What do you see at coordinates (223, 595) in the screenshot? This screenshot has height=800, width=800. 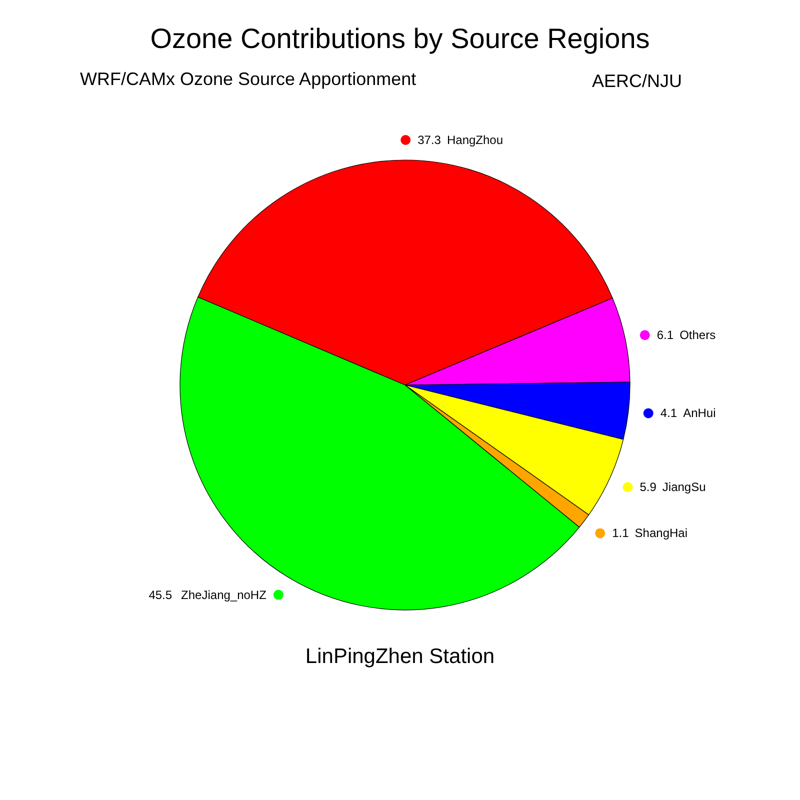 I see `legend-label: ZheJiang_noHZ` at bounding box center [223, 595].